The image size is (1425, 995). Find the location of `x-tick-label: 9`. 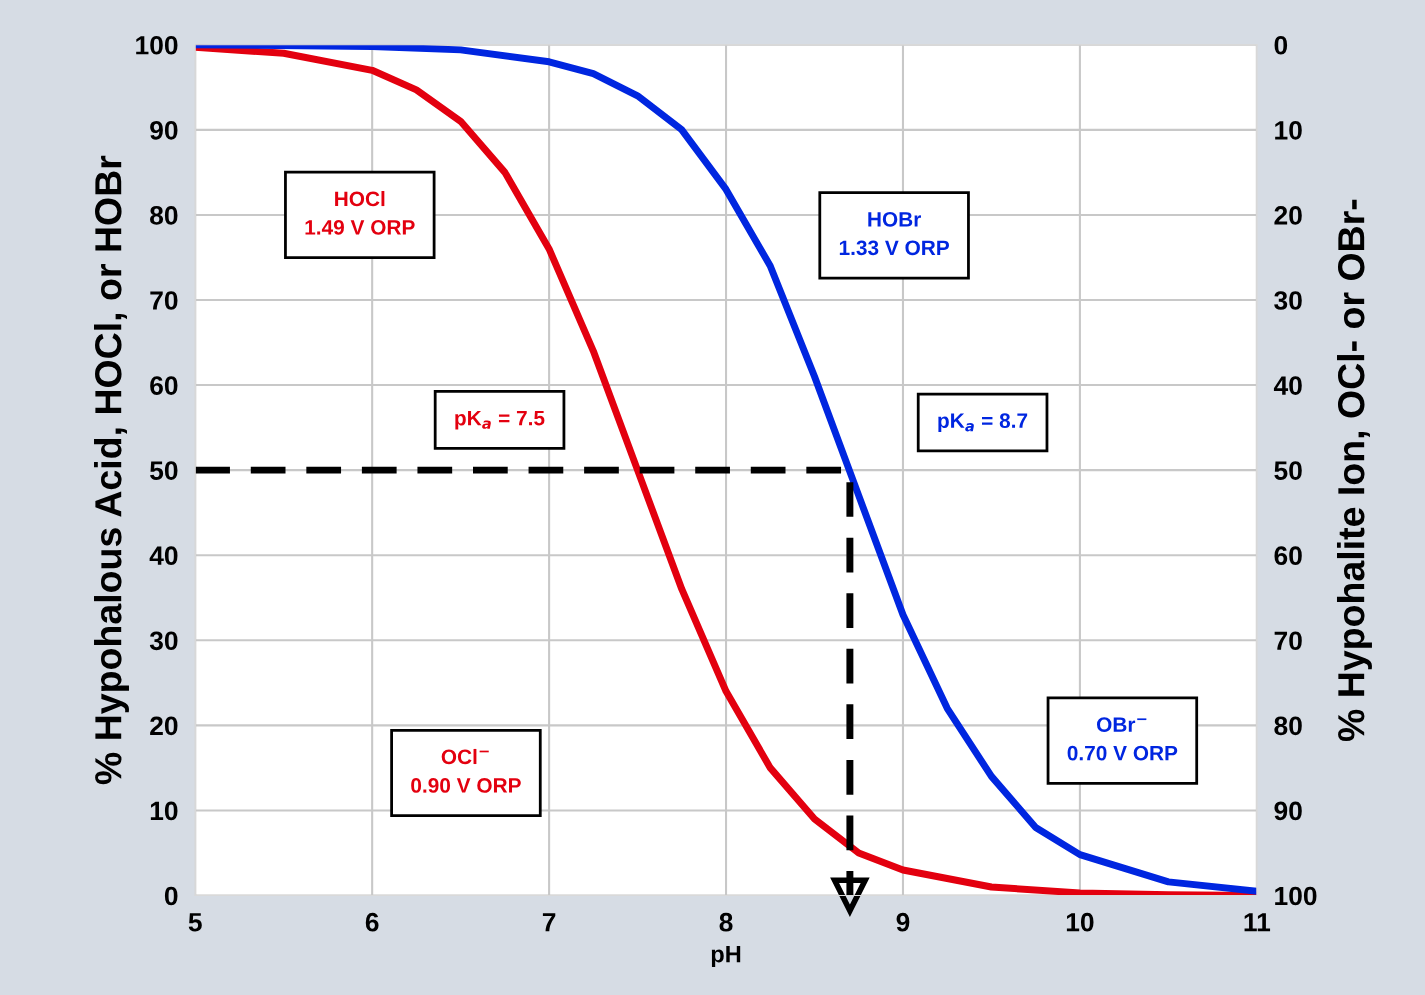

x-tick-label: 9 is located at coordinates (903, 922).